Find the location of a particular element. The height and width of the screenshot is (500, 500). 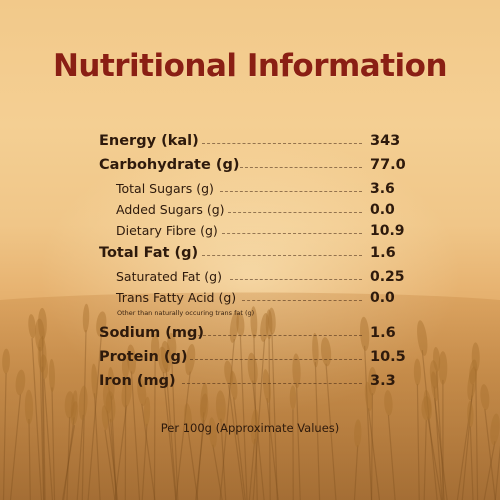

nutrient-value: 3.3 is located at coordinates (383, 381).